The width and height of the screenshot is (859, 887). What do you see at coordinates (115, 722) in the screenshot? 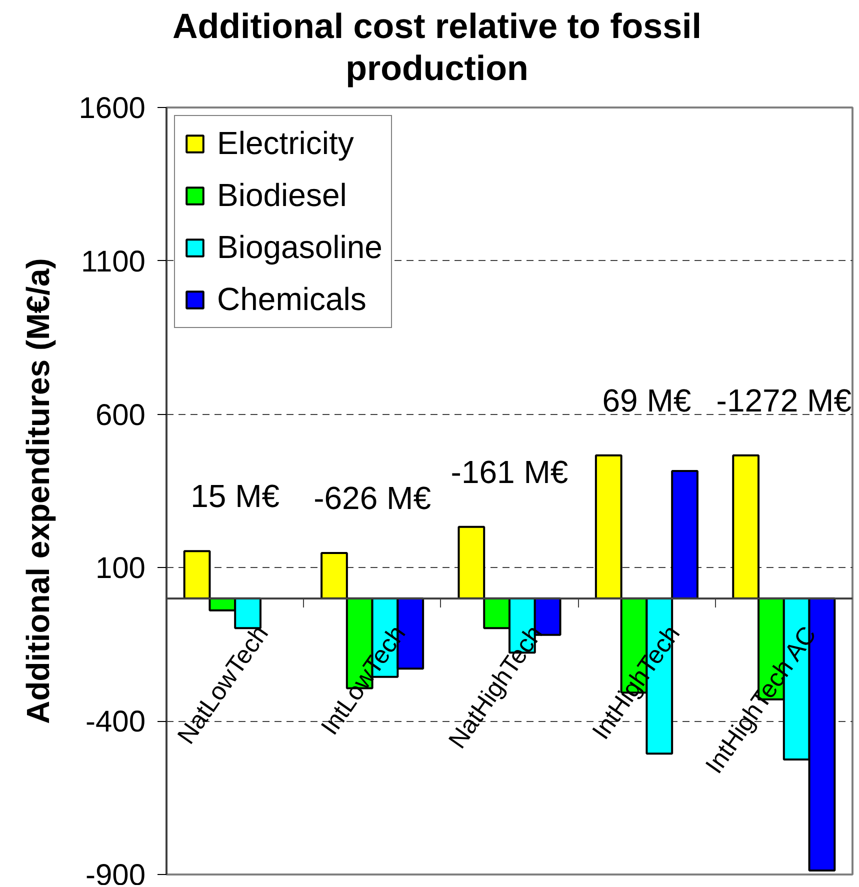
I see `y-tick-label: -400` at bounding box center [115, 722].